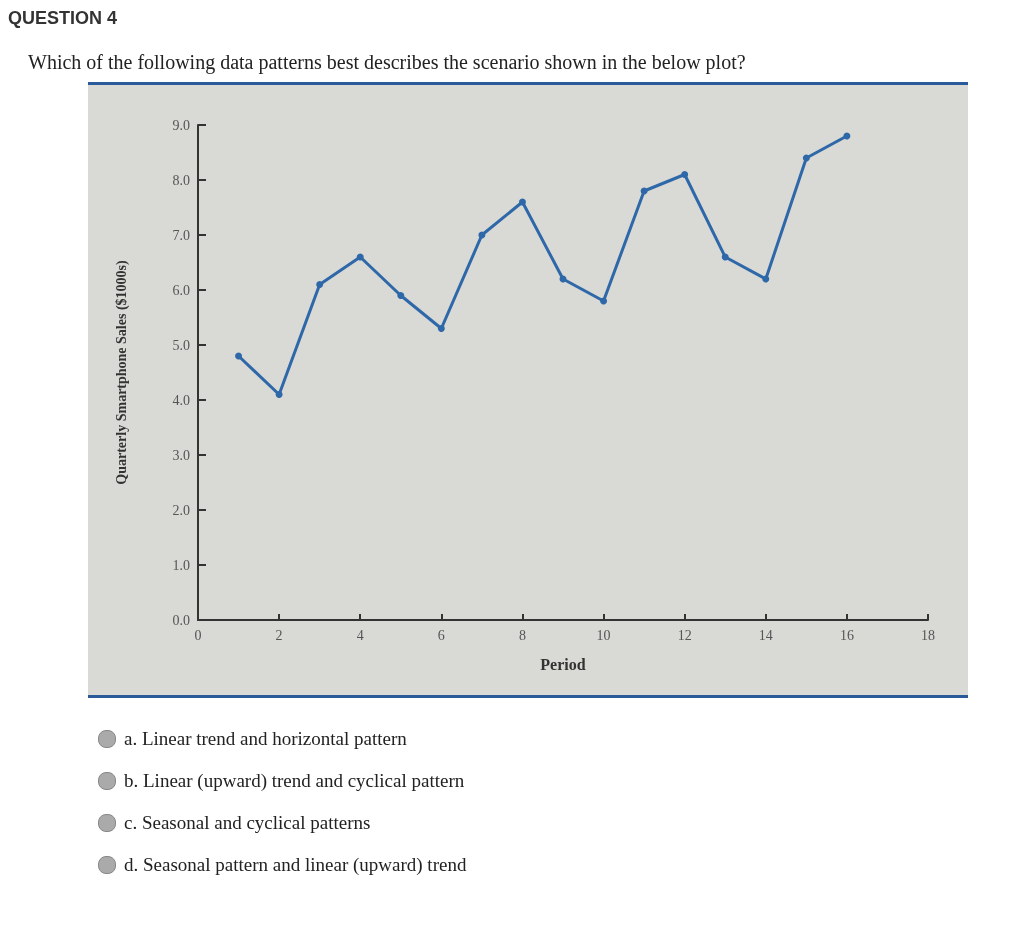 This screenshot has width=1024, height=942. What do you see at coordinates (181, 565) in the screenshot?
I see `y-tick-label: 1.0` at bounding box center [181, 565].